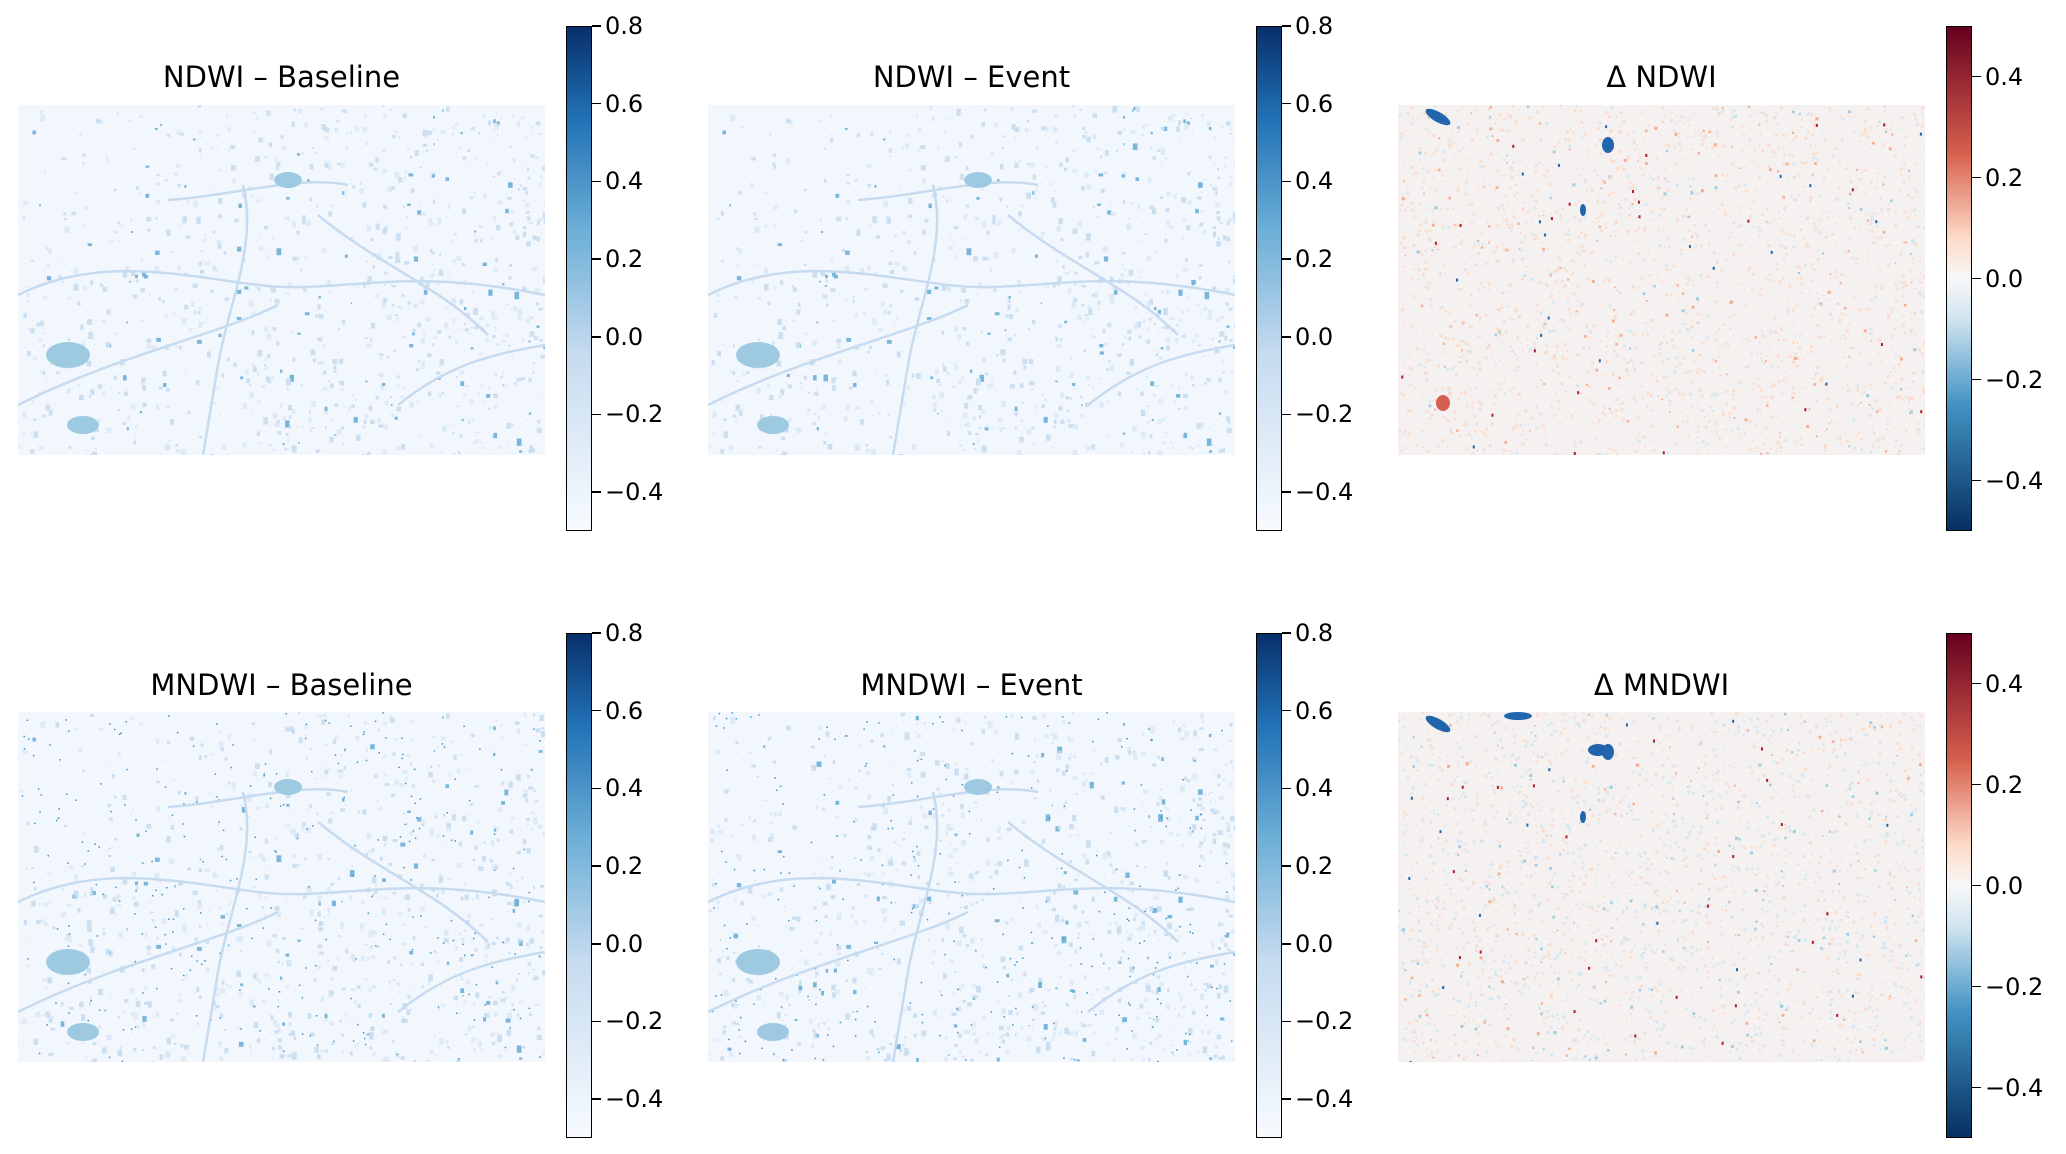 The width and height of the screenshot is (2066, 1154). Describe the element at coordinates (281, 685) in the screenshot. I see `panel-title: MNDWI – Baseline` at that location.